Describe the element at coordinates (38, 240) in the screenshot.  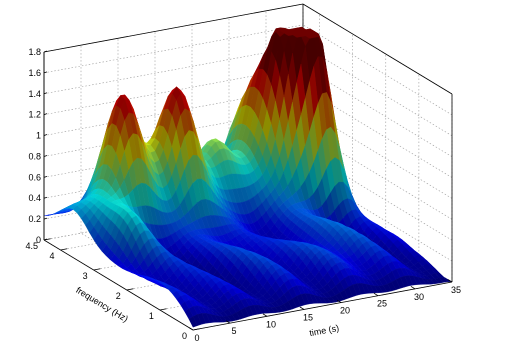
I see `z-tick-label: 0` at that location.